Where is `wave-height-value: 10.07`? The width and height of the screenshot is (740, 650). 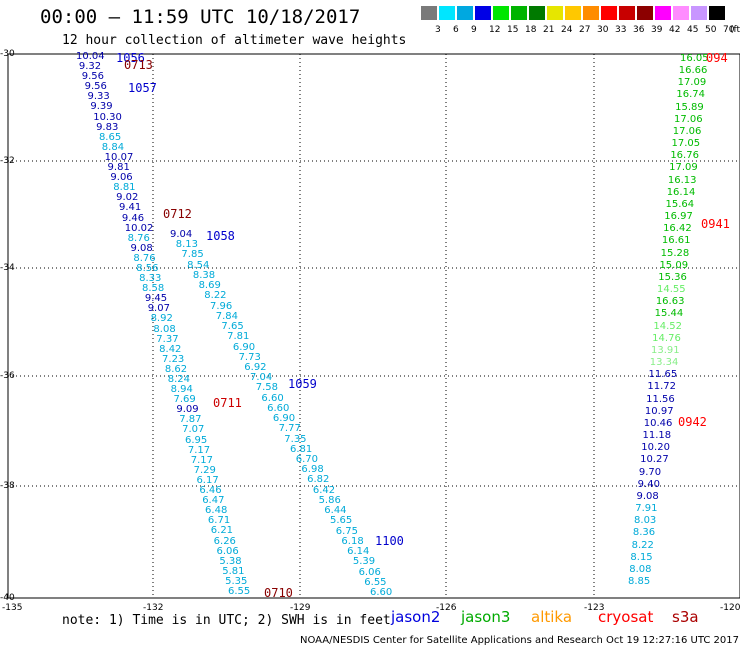
wave-height-value: 10.07 is located at coordinates (119, 157).